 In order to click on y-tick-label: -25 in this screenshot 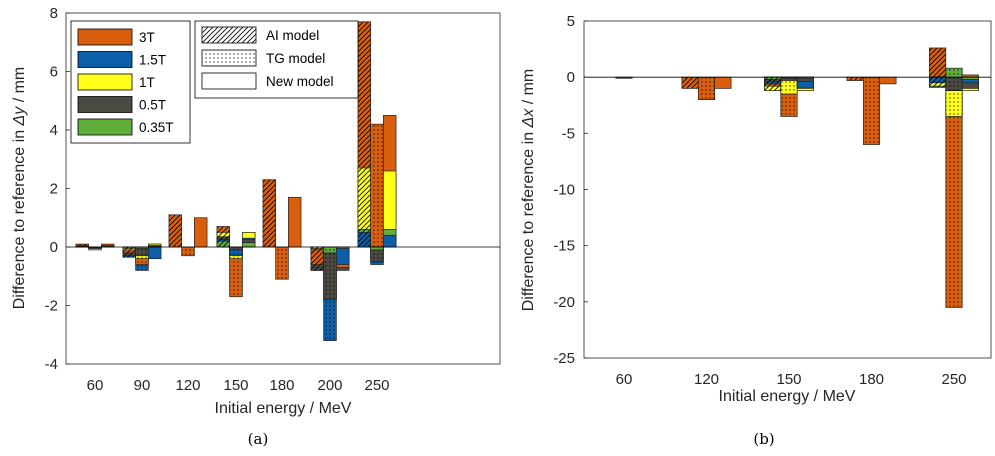, I will do `click(564, 358)`.